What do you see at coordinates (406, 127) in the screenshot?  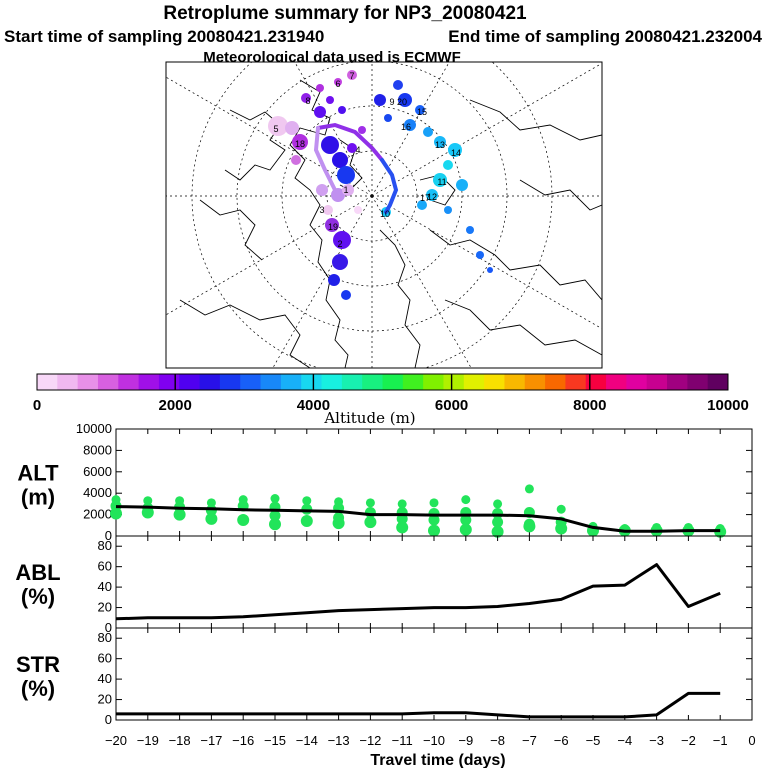 I see `plume-number-label: 16` at bounding box center [406, 127].